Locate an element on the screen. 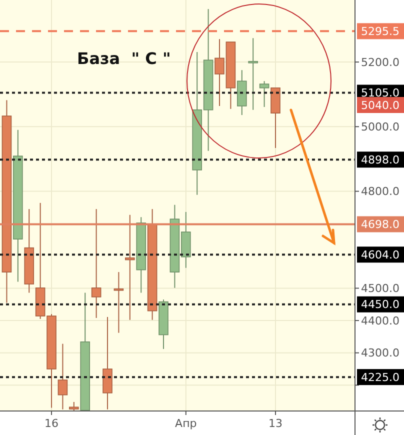 This screenshot has height=435, width=404. x-tick-label: 13 is located at coordinates (275, 423).